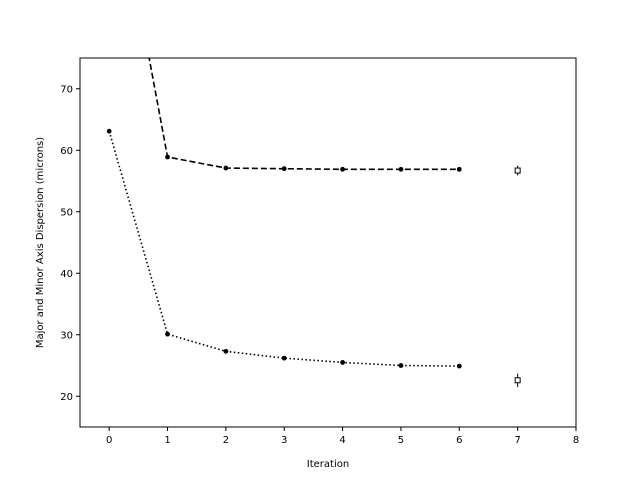  What do you see at coordinates (517, 170) in the screenshot?
I see `errorbar-1-marker` at bounding box center [517, 170].